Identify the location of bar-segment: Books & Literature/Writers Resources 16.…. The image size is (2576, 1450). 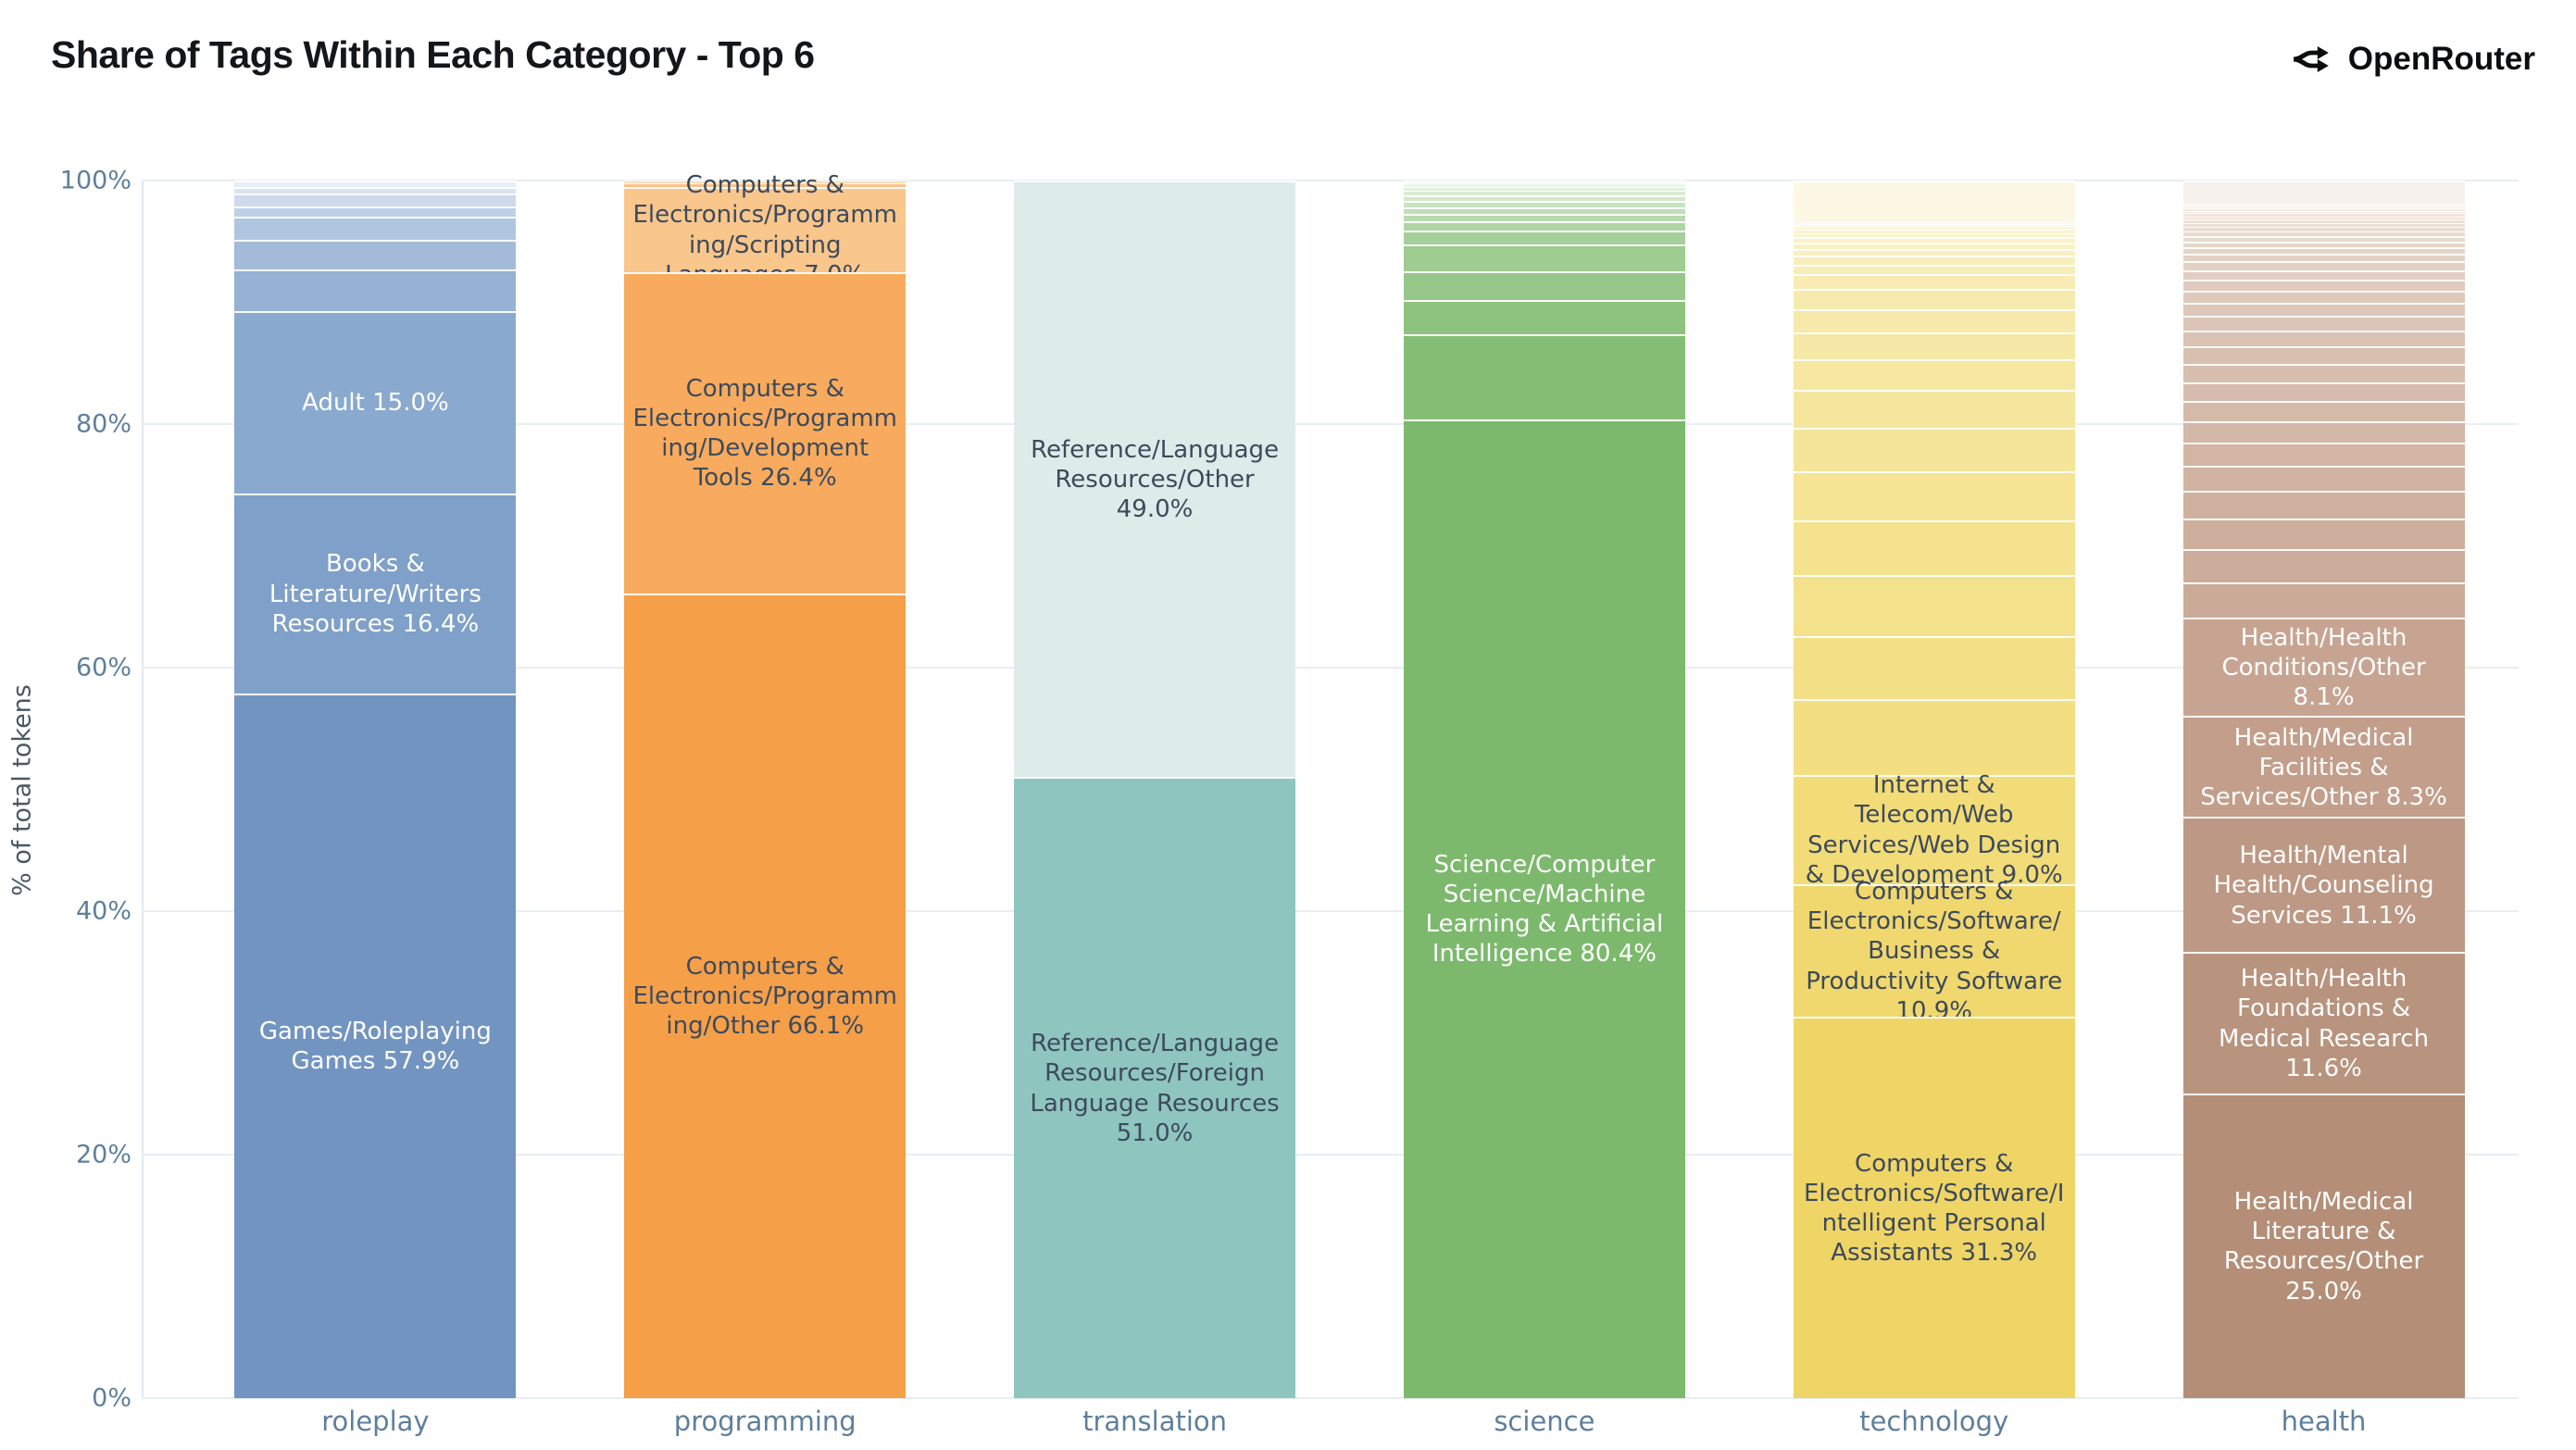
(375, 593).